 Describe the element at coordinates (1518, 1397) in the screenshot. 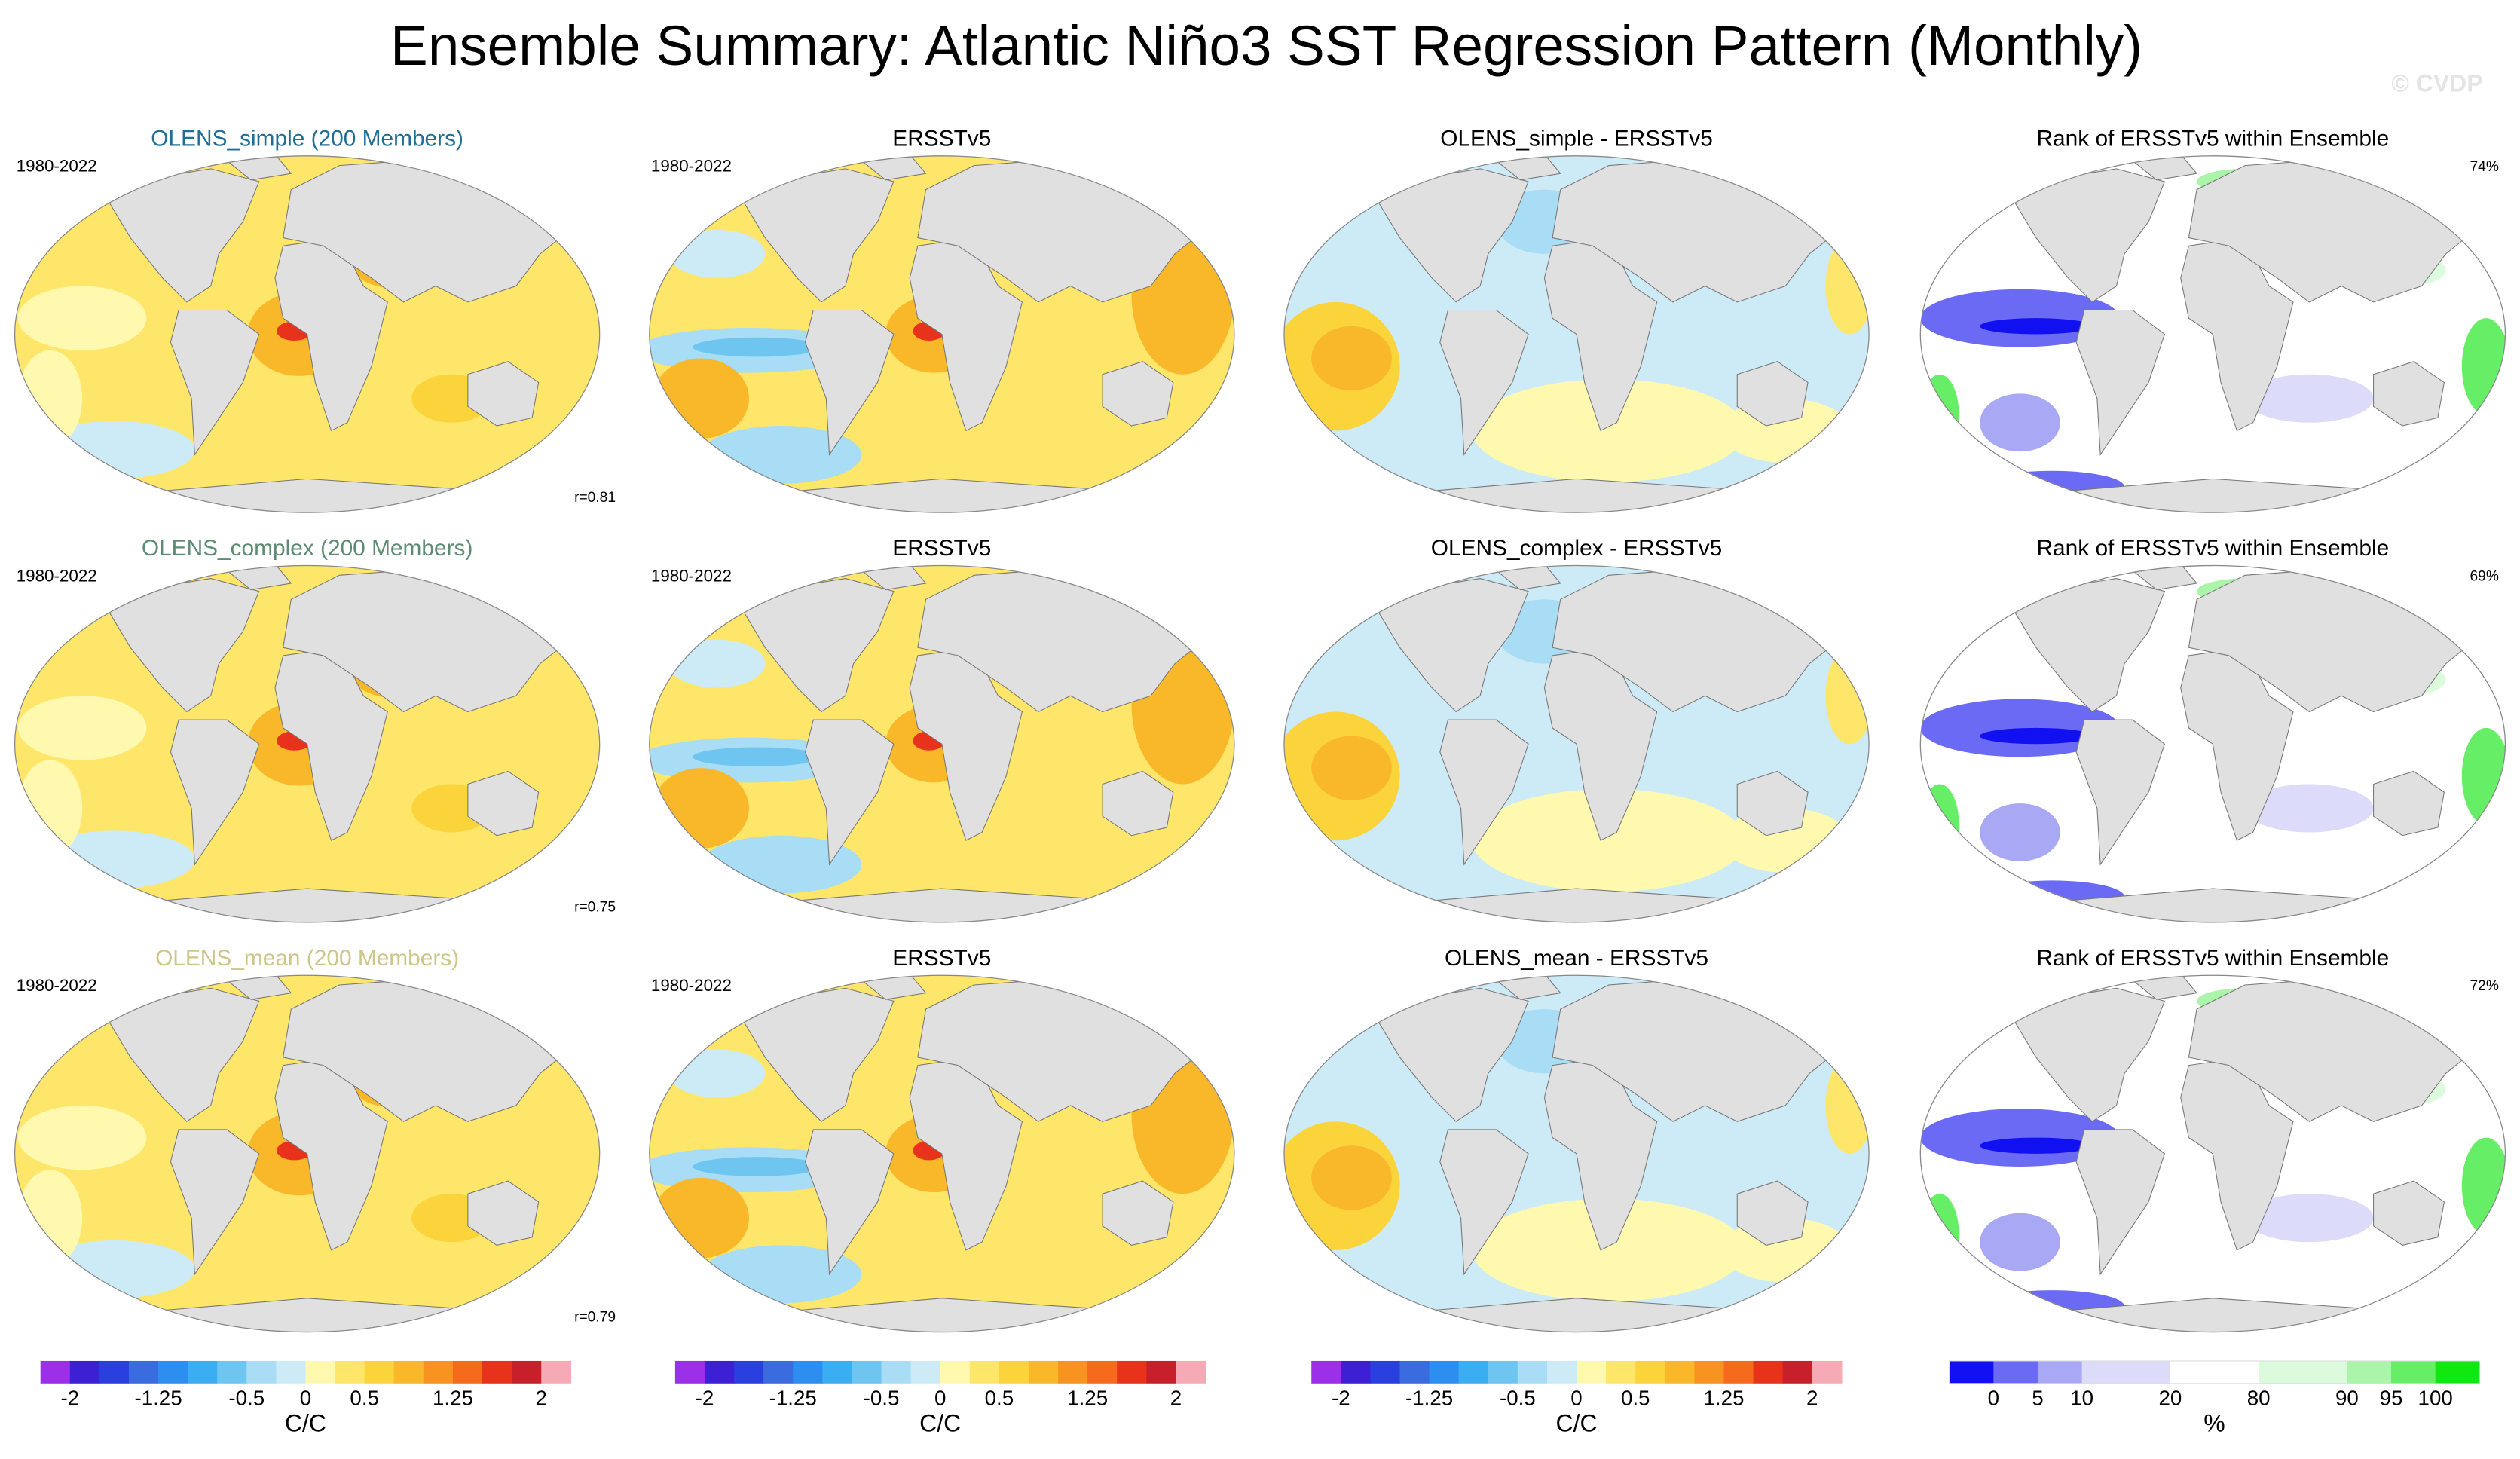

I see `colorbar-tick-label: -0.5` at that location.